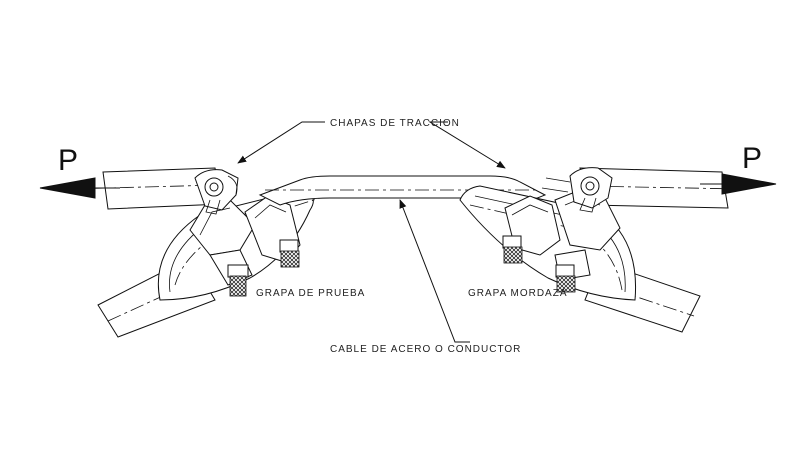 This screenshot has height=460, width=800. Describe the element at coordinates (577, 190) in the screenshot. I see `right-traction-plate` at that location.